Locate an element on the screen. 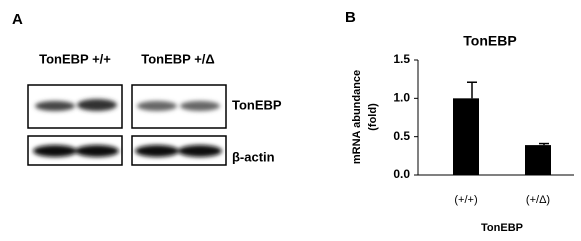 This screenshot has width=581, height=241. row-label: β-actin is located at coordinates (253, 156).